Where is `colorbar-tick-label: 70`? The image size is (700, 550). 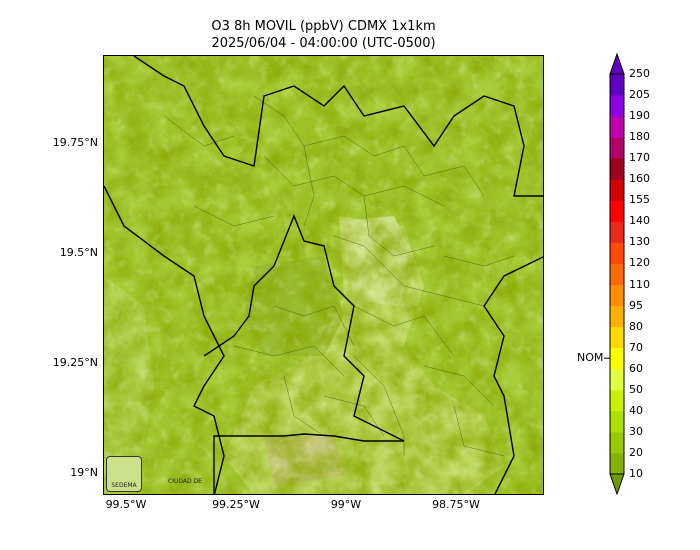
colorbar-tick-label: 70 is located at coordinates (636, 347).